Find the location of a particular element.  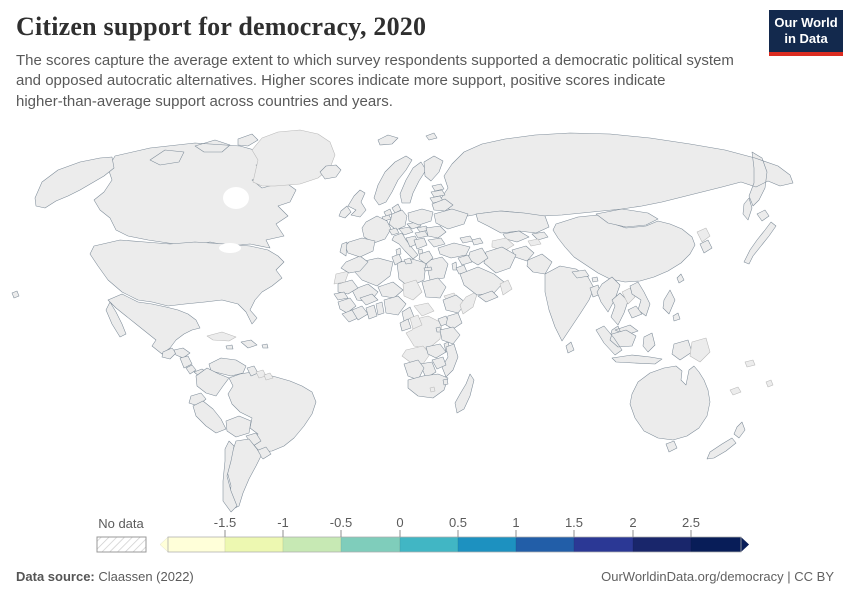

country-dominican-republic is located at coordinates (249, 344).